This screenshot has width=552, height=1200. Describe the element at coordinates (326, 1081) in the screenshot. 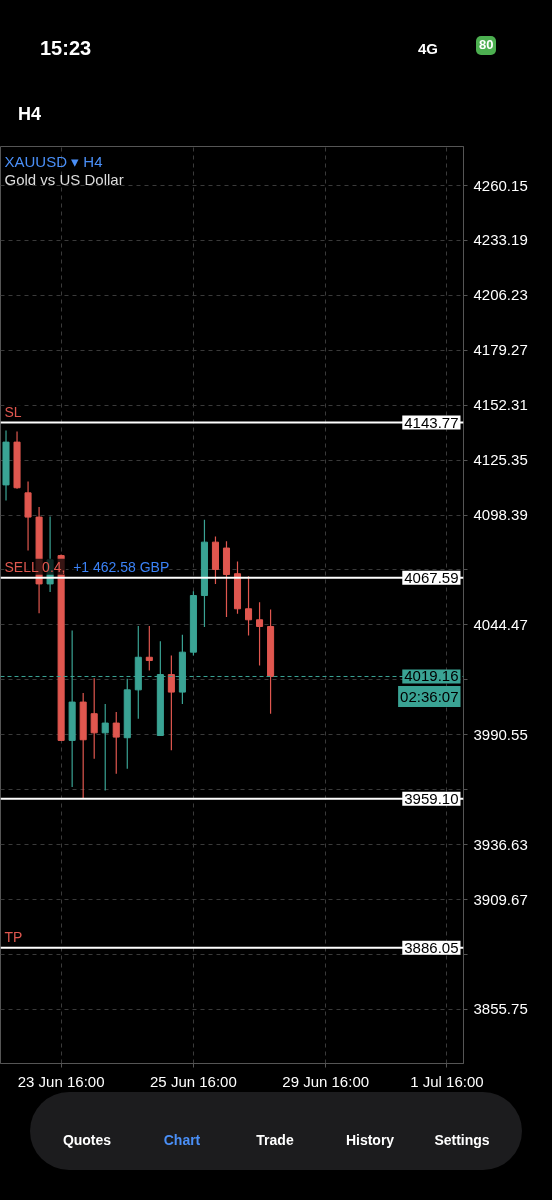

I see `x-tick-label: 29 Jun 16:00` at that location.